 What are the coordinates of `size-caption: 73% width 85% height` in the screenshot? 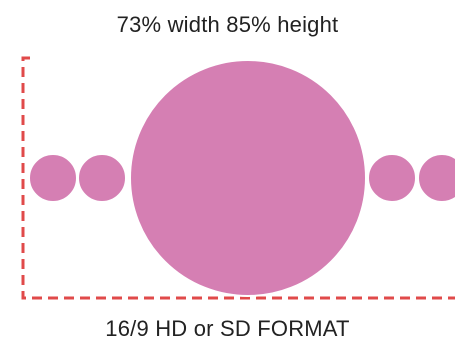 It's located at (227, 24).